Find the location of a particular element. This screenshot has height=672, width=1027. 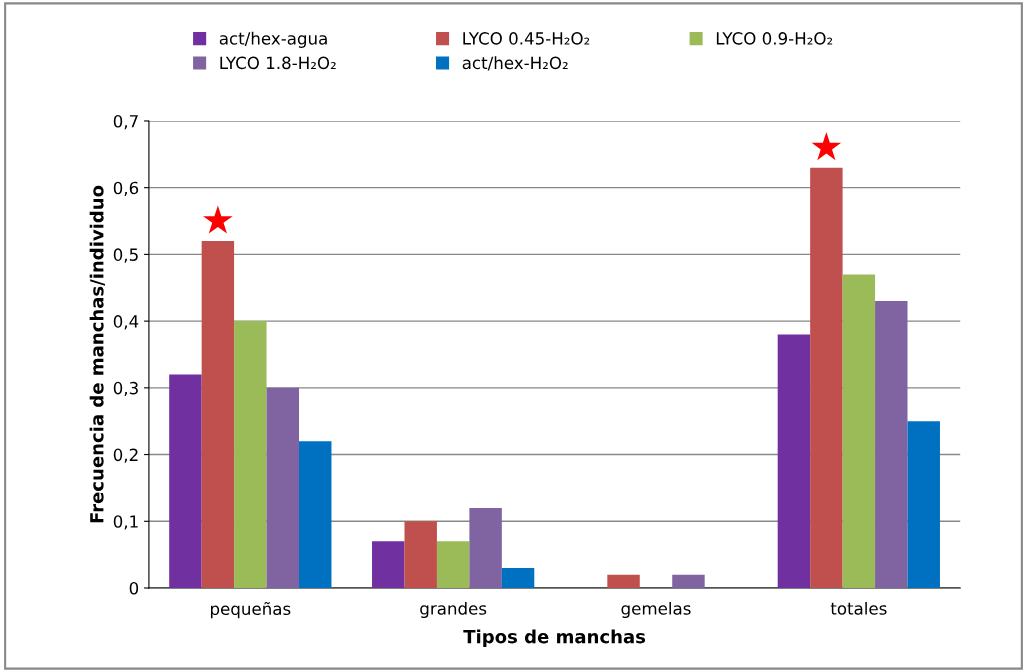

y-tick-label: 0,5 is located at coordinates (125, 255).